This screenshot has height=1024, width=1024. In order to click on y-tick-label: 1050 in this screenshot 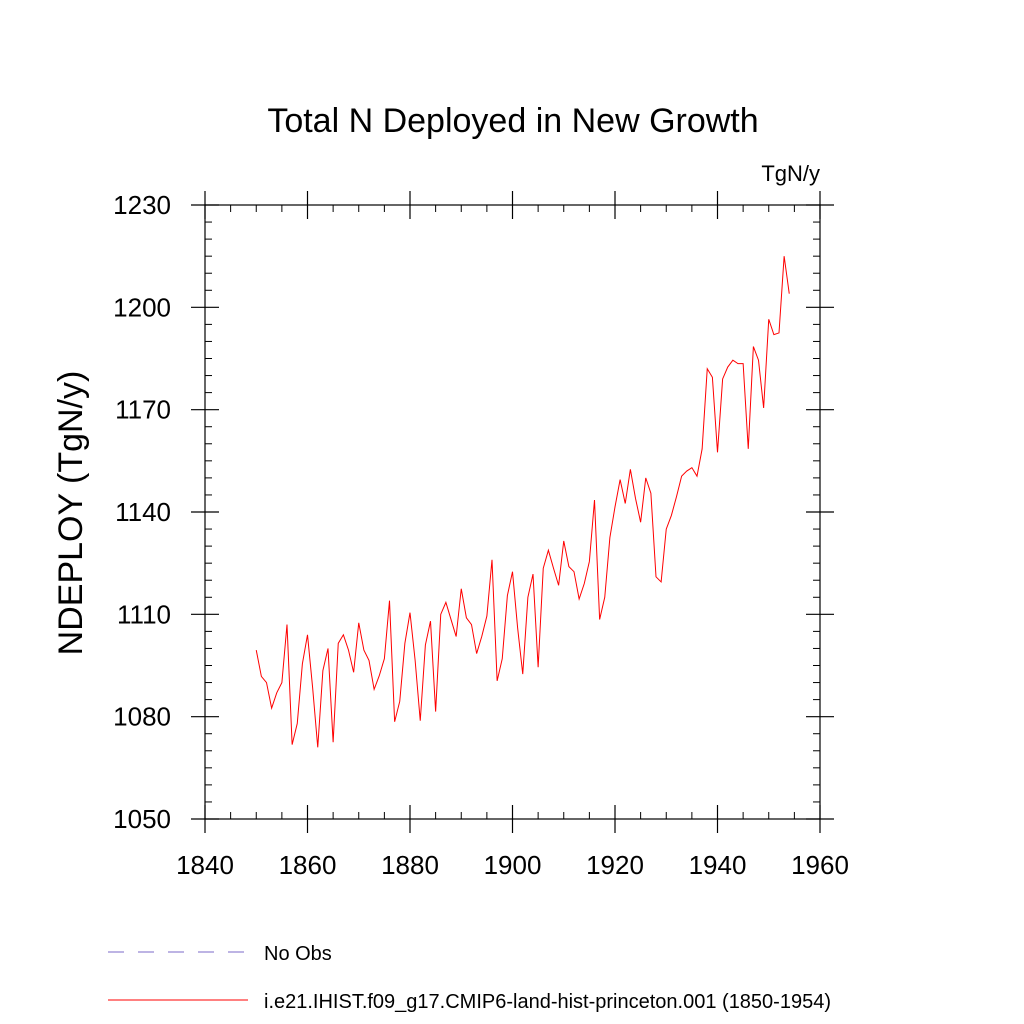, I will do `click(142, 819)`.